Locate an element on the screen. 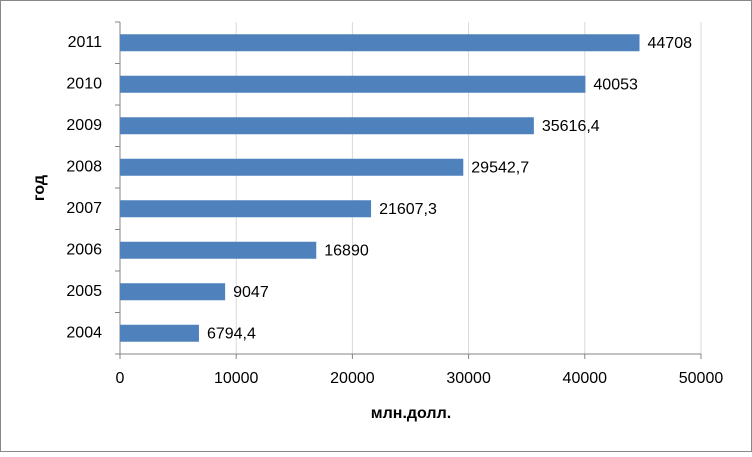 Image resolution: width=752 pixels, height=457 pixels. data-label: 9047 is located at coordinates (251, 292).